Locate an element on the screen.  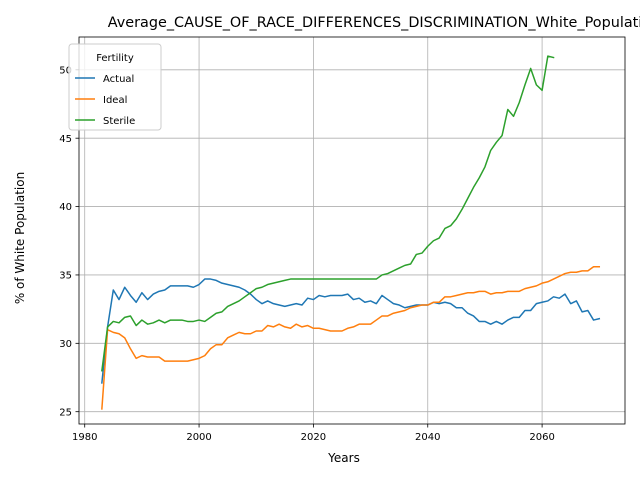
y-axis-label: % of White Population is located at coordinates (20, 238).